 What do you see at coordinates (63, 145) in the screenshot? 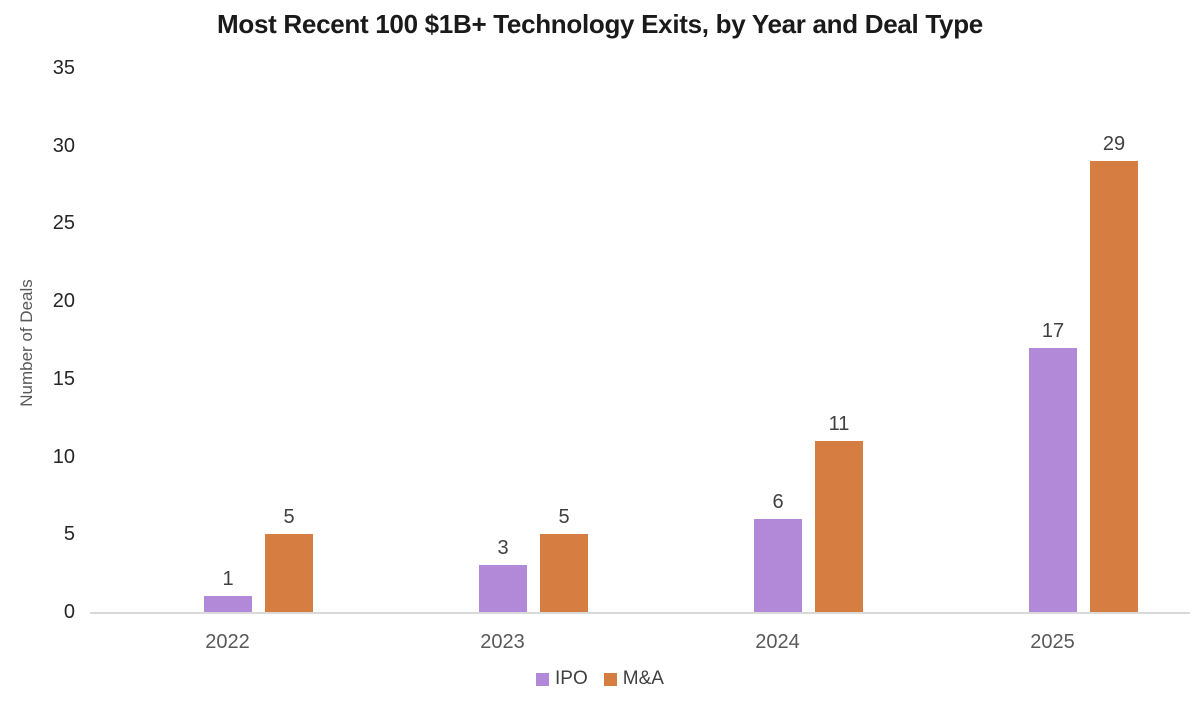
I see `y-tick-label: 30` at bounding box center [63, 145].